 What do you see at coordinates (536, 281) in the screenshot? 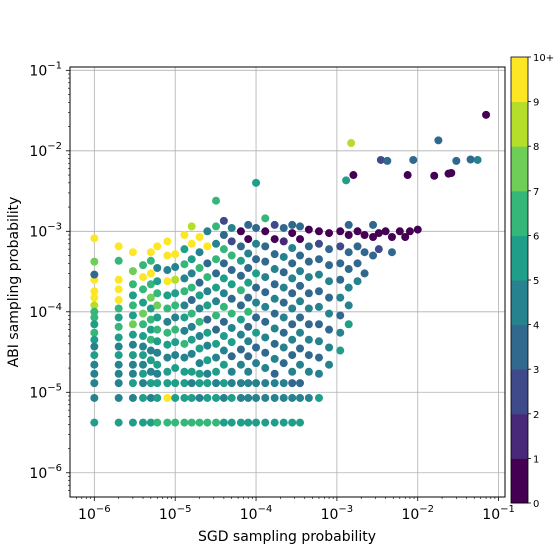
I see `colorbar-label: 5` at bounding box center [536, 281].